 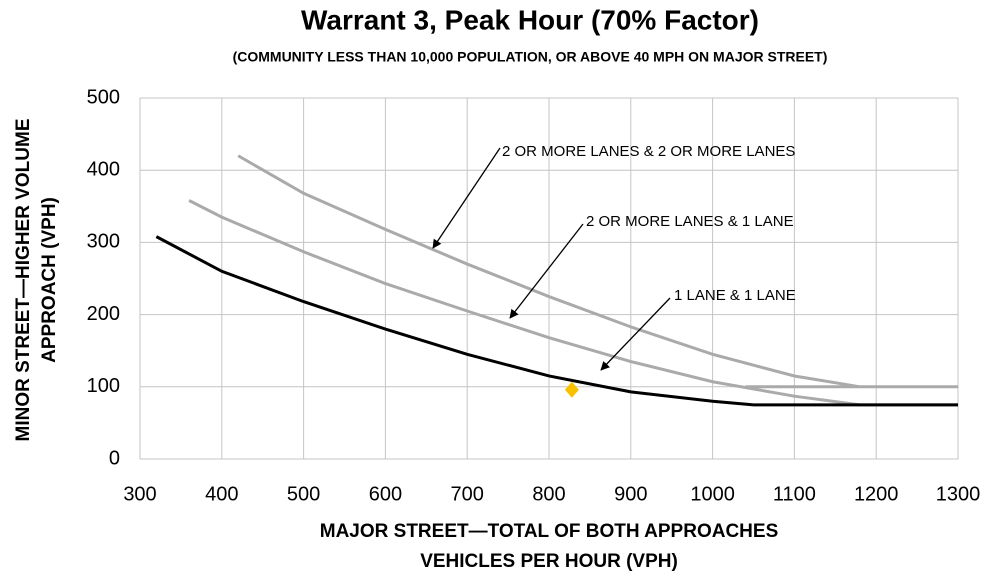 What do you see at coordinates (549, 561) in the screenshot?
I see `x-axis-label: VEHICLES PER HOUR (VPH)` at bounding box center [549, 561].